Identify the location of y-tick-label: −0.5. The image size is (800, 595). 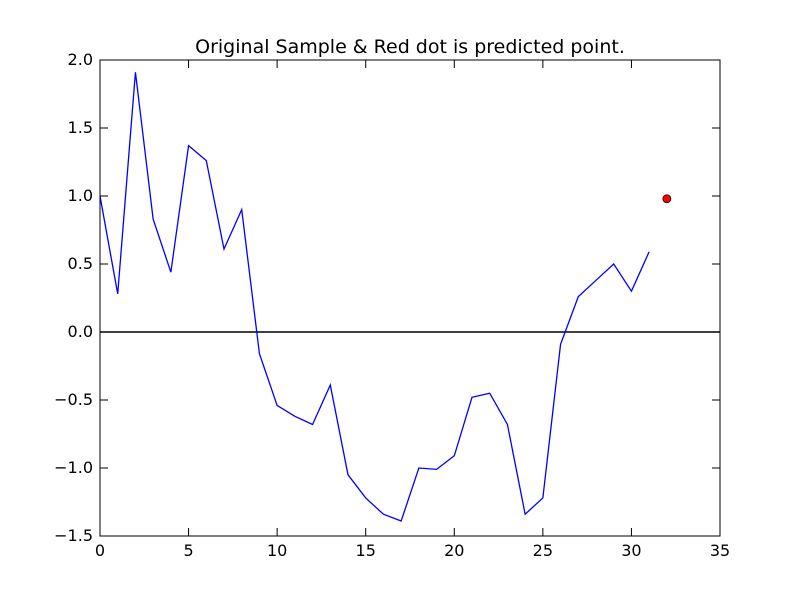
(73, 399).